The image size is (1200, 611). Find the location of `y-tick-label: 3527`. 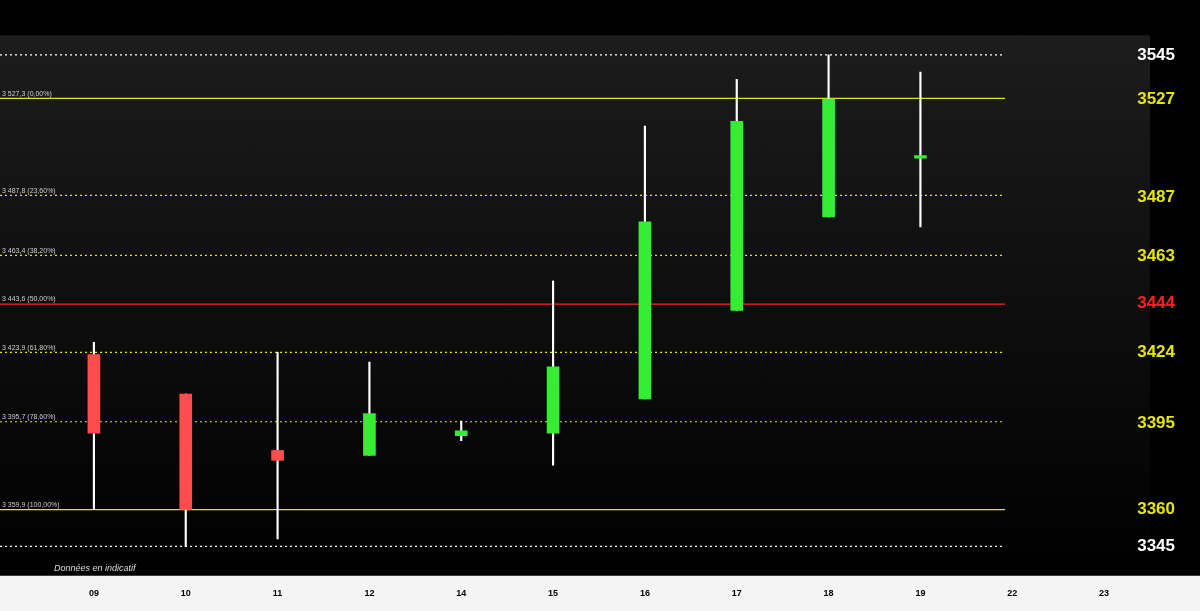

y-tick-label: 3527 is located at coordinates (1156, 98).